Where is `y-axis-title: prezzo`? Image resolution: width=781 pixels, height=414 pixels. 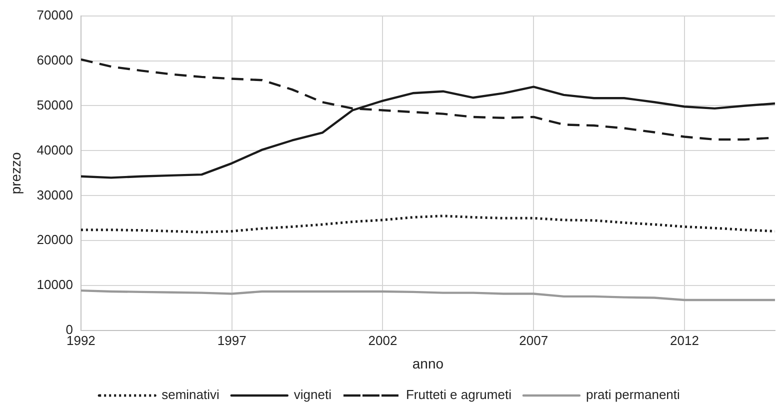
y-axis-title: prezzo is located at coordinates (15, 173).